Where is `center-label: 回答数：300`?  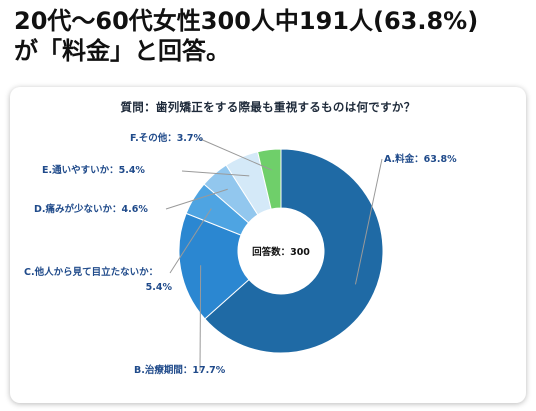
center-label: 回答数：300 is located at coordinates (281, 252).